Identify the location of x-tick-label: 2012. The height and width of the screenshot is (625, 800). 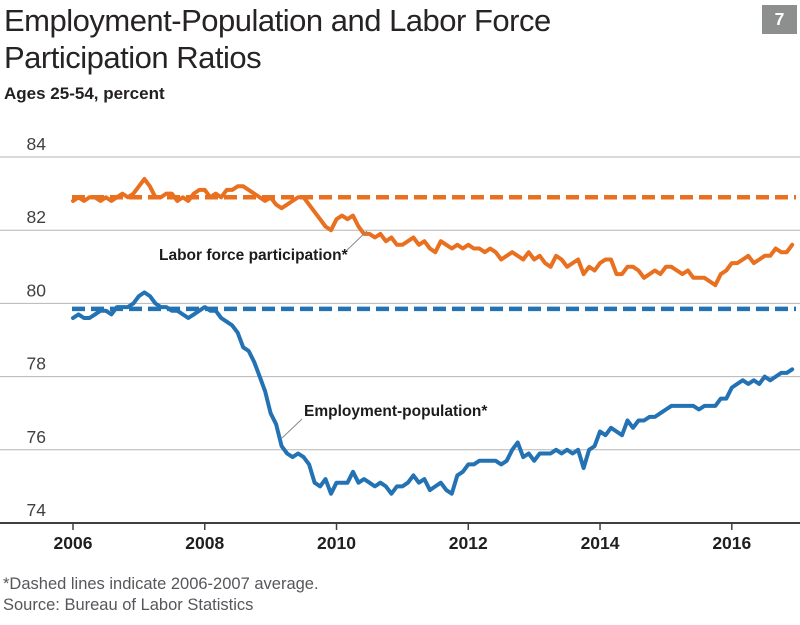
(468, 543).